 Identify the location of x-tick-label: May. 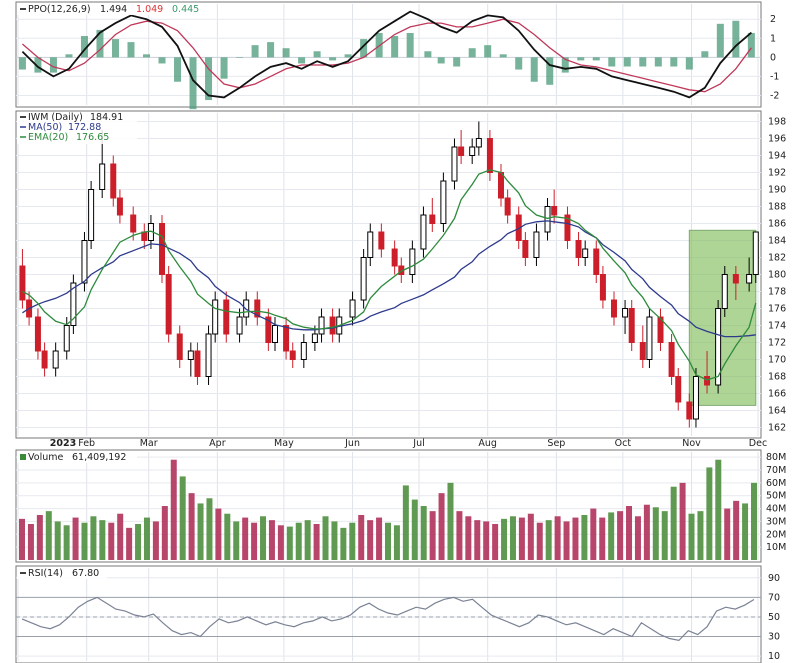
(284, 443).